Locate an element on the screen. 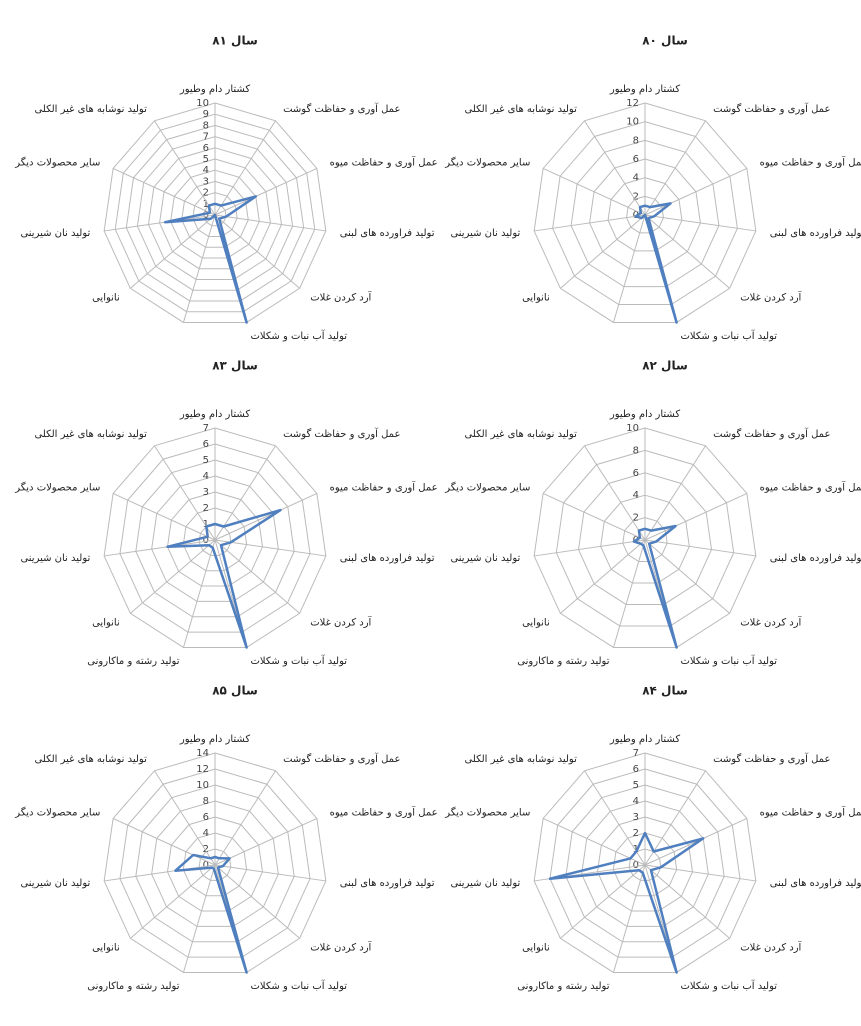 This screenshot has width=861, height=1026. tick-label: 7 is located at coordinates (206, 137).